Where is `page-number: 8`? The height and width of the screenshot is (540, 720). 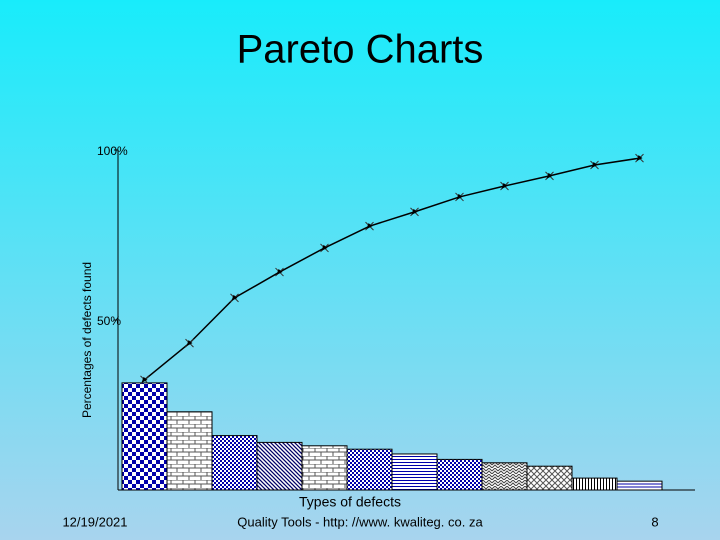
page-number: 8 is located at coordinates (654, 521).